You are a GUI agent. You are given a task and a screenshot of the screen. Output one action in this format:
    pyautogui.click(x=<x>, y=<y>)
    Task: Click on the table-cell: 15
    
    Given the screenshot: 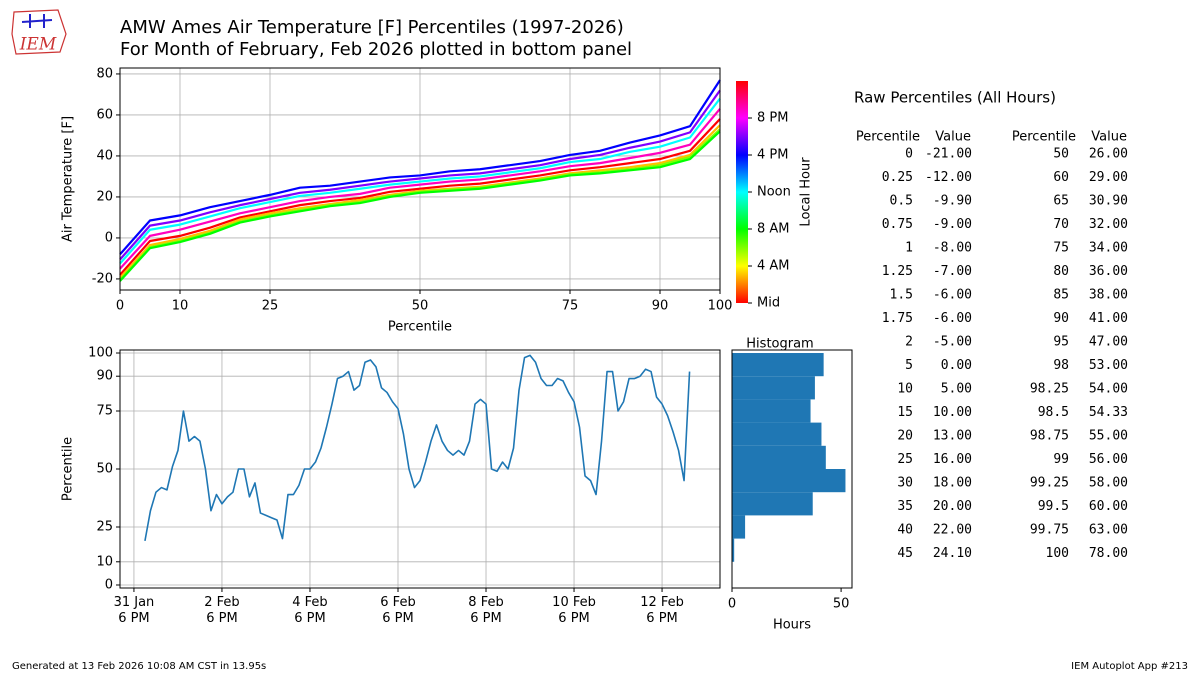 What is the action you would take?
    pyautogui.click(x=905, y=412)
    